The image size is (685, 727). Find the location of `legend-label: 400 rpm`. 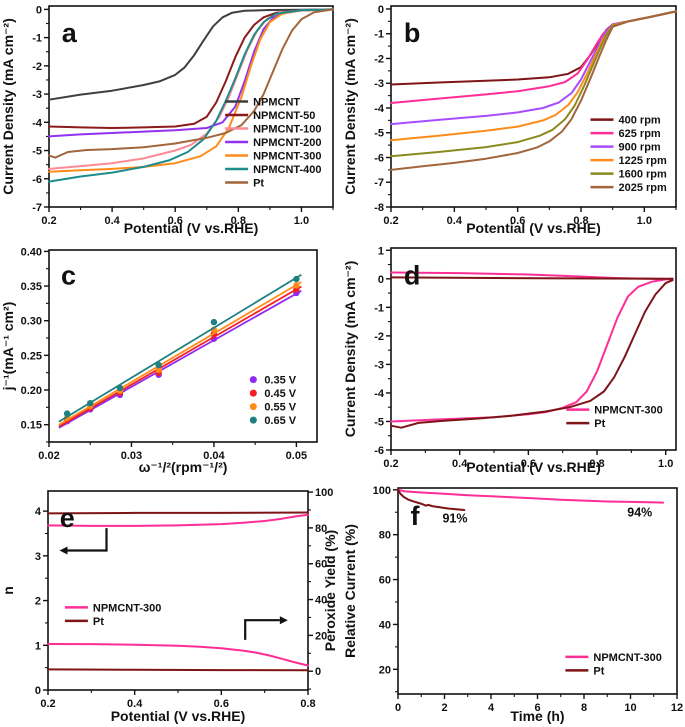

legend-label: 400 rpm is located at coordinates (640, 121).